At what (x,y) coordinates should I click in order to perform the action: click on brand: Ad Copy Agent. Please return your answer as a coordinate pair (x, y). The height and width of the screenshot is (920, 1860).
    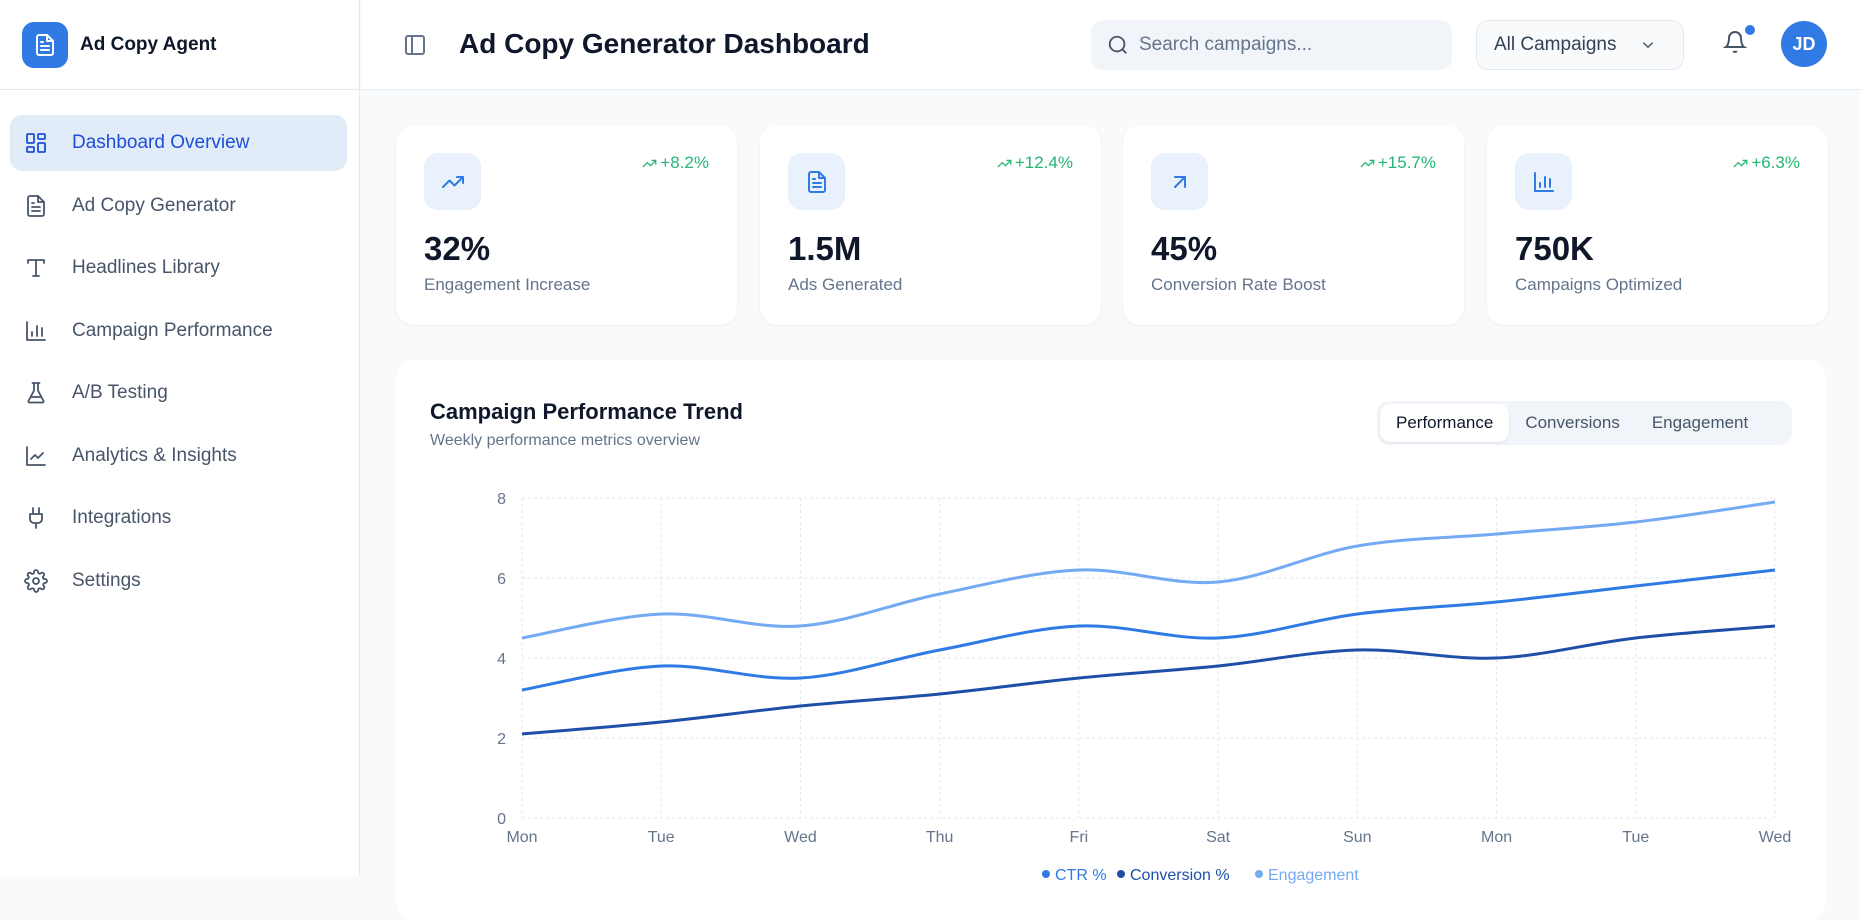
    Looking at the image, I should click on (179, 45).